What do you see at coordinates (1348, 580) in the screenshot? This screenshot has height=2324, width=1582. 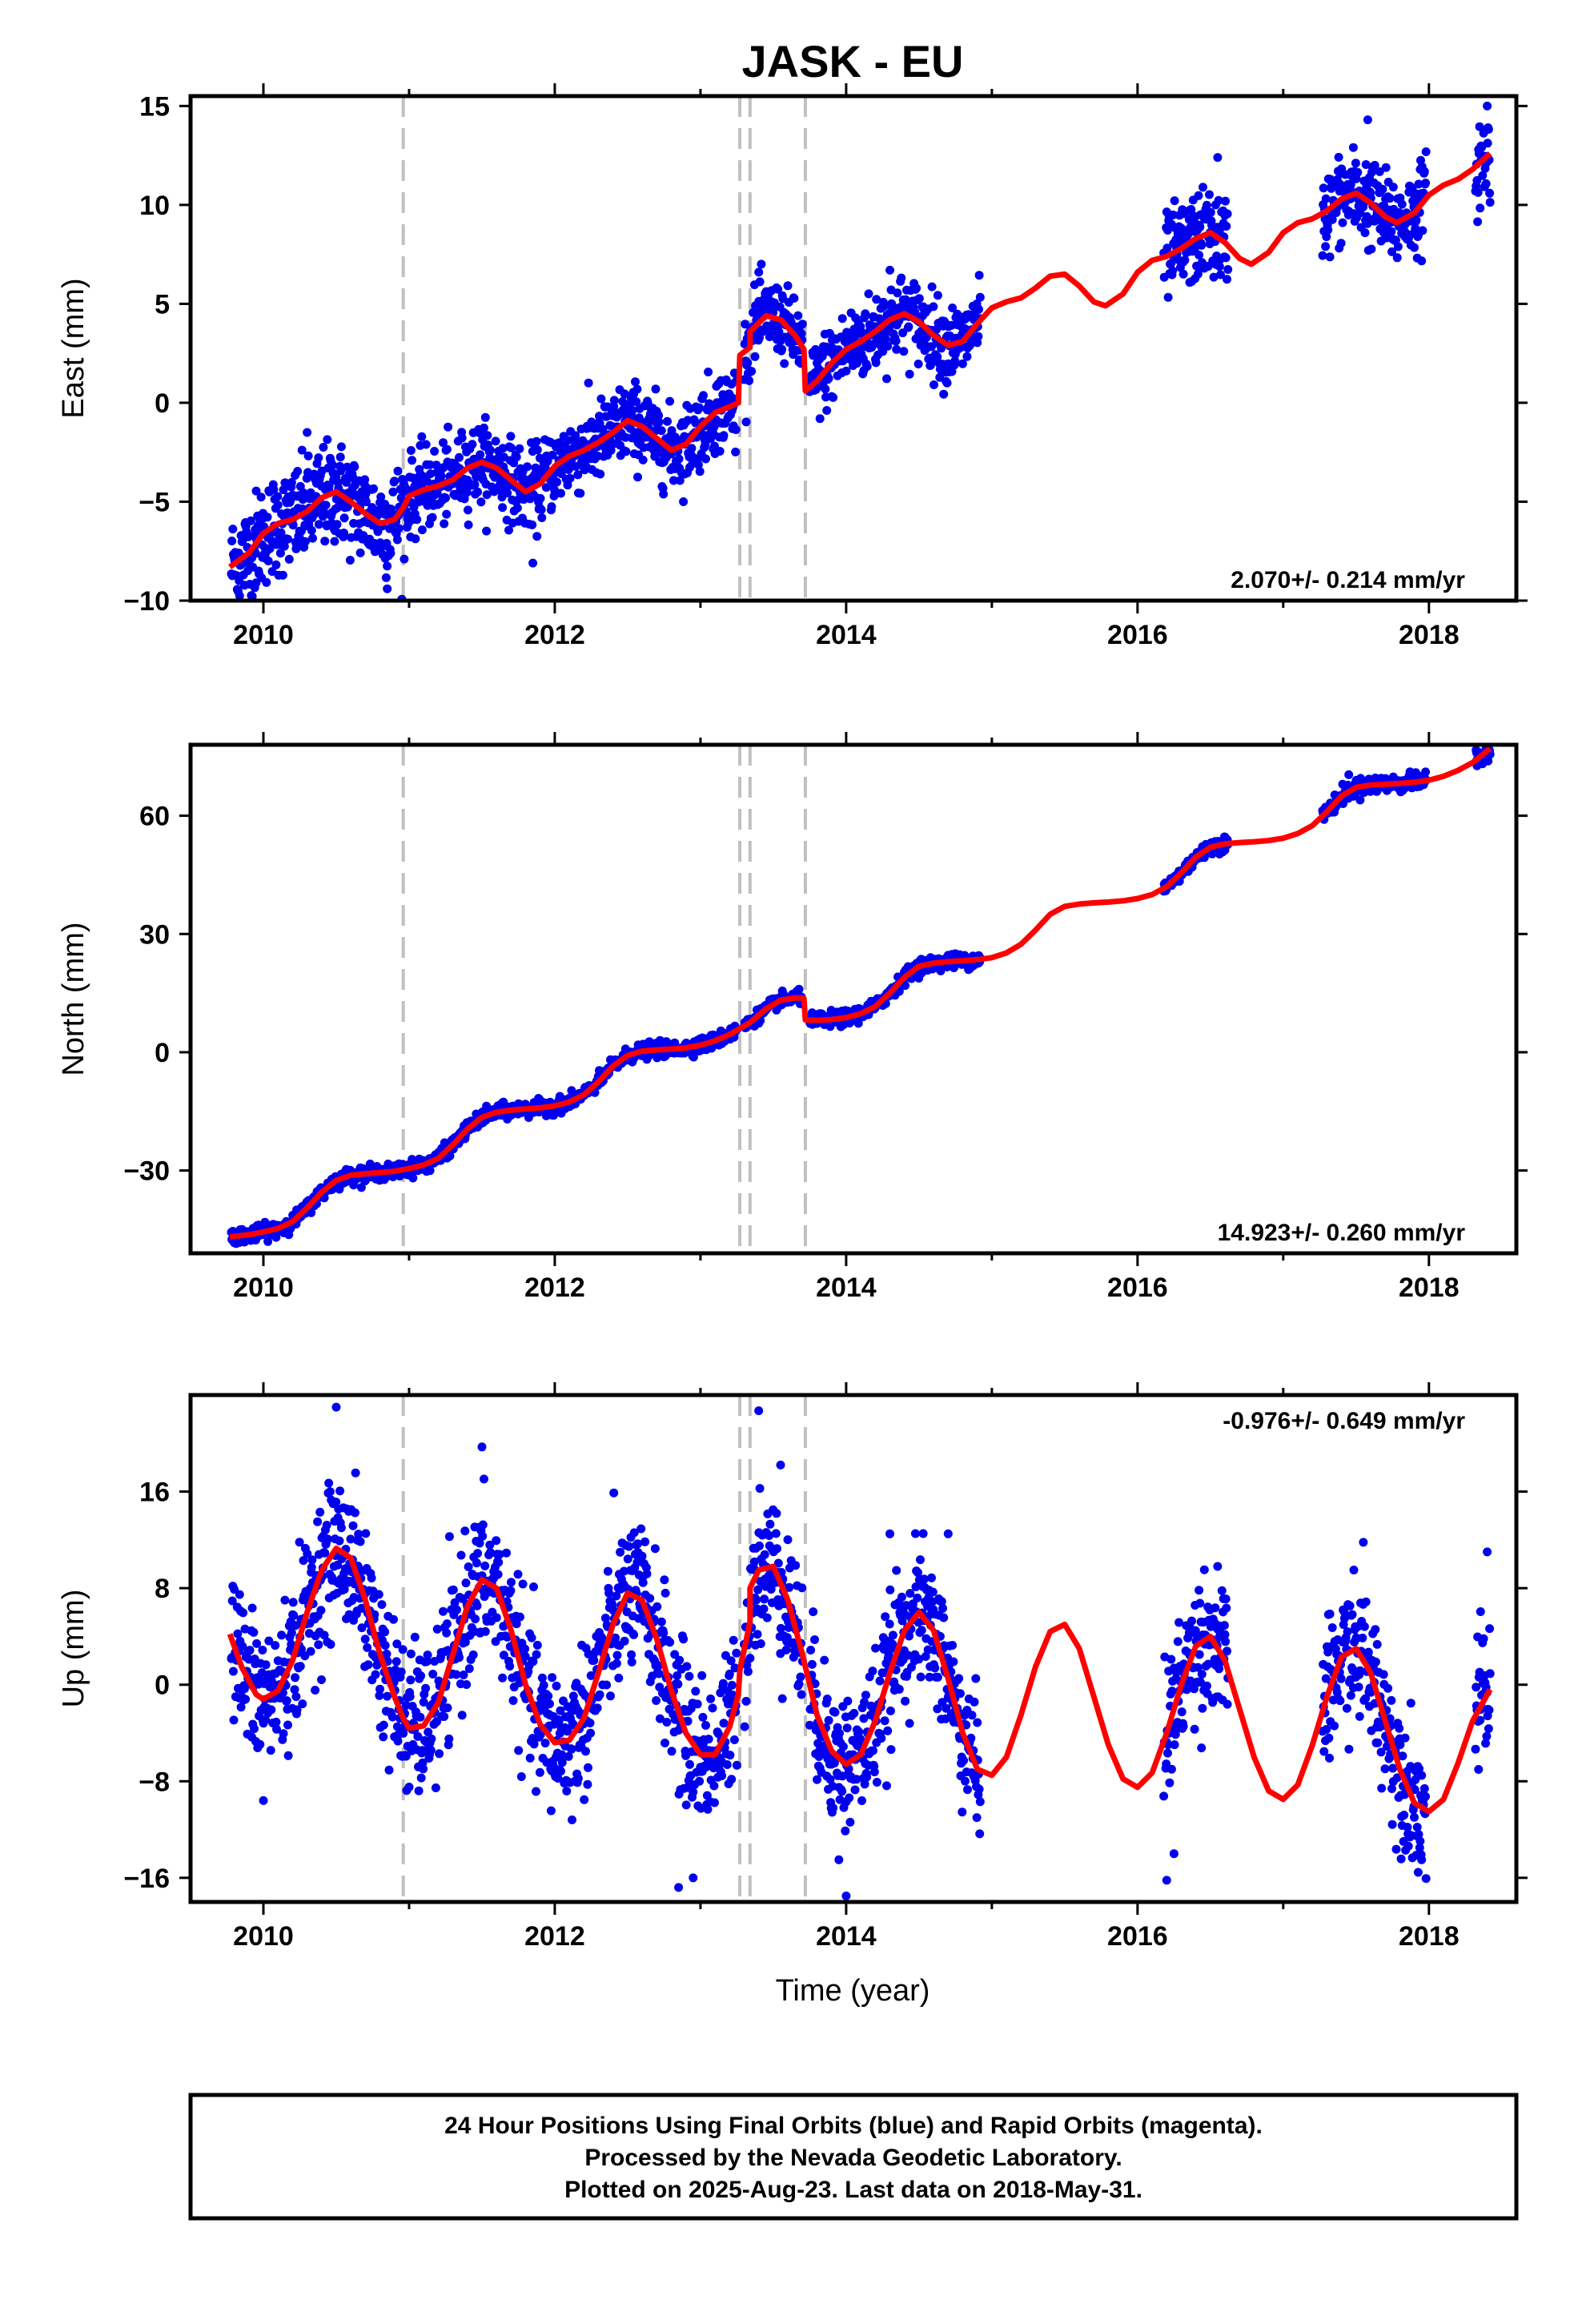 I see `east-rate-label: 2.070+/- 0.214 mm/yr` at bounding box center [1348, 580].